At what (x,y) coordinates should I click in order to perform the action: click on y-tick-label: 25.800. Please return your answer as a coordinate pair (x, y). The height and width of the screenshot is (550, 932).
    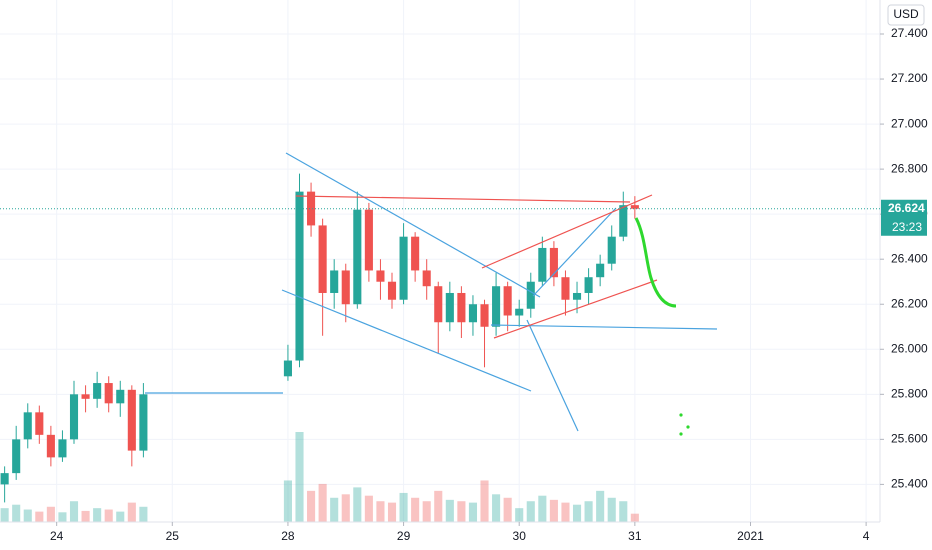
    Looking at the image, I should click on (909, 393).